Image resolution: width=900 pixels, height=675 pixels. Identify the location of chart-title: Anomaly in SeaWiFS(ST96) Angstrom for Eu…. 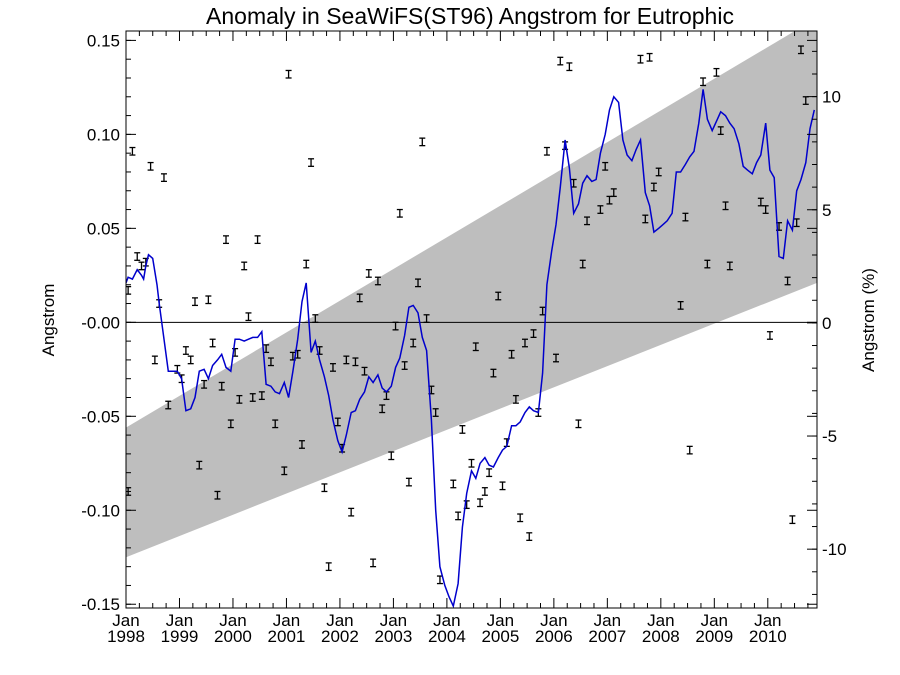
(470, 16).